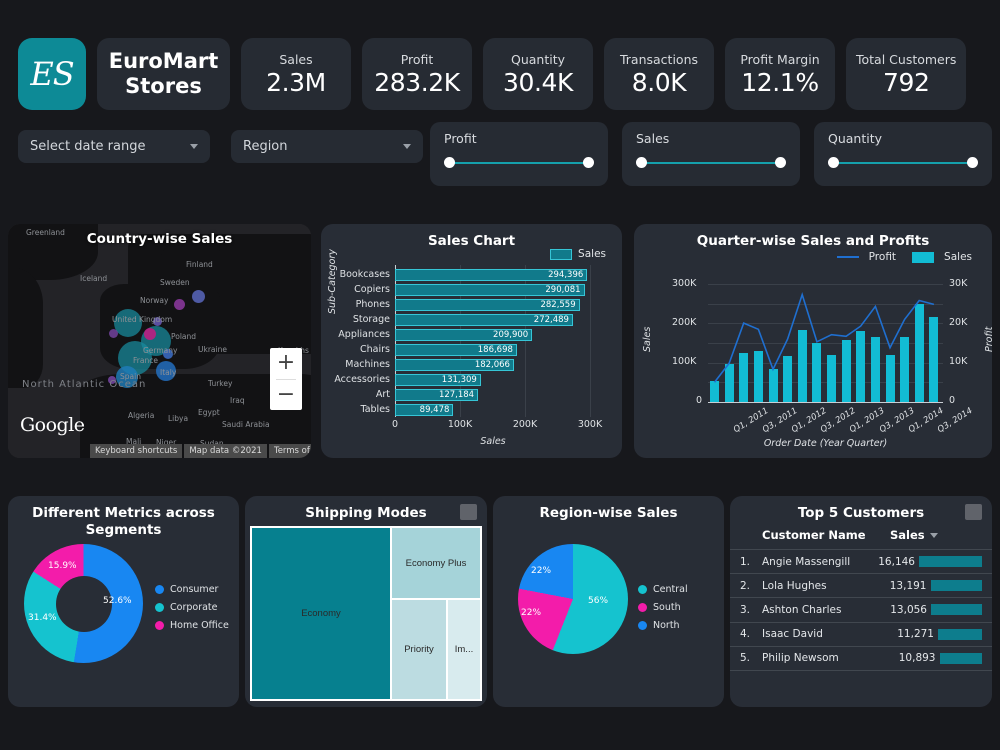 The width and height of the screenshot is (1000, 750). What do you see at coordinates (490, 289) in the screenshot?
I see `bar: 290,081` at bounding box center [490, 289].